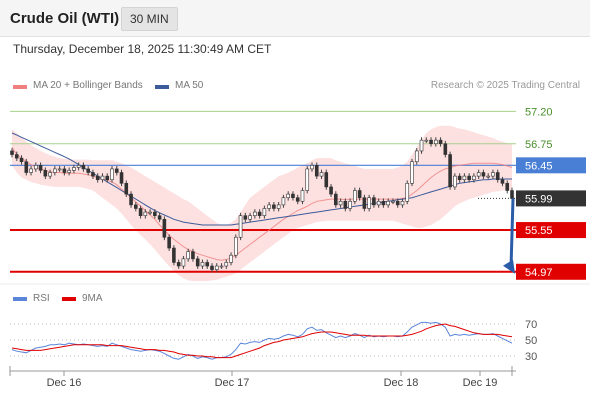 This screenshot has height=400, width=590. What do you see at coordinates (88, 85) in the screenshot?
I see `ma20-legend-label: MA 20 + Bollinger Bands` at bounding box center [88, 85].